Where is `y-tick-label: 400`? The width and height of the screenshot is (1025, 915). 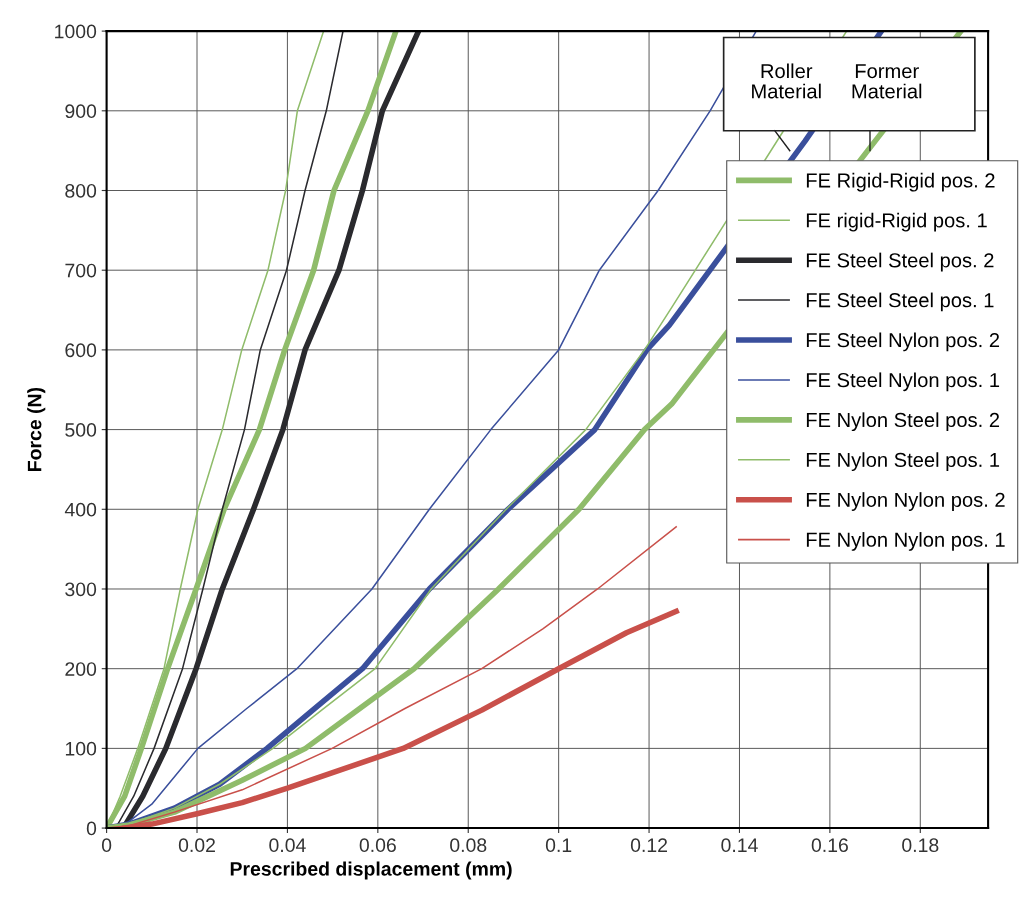
y-tick-label: 400 is located at coordinates (80, 509).